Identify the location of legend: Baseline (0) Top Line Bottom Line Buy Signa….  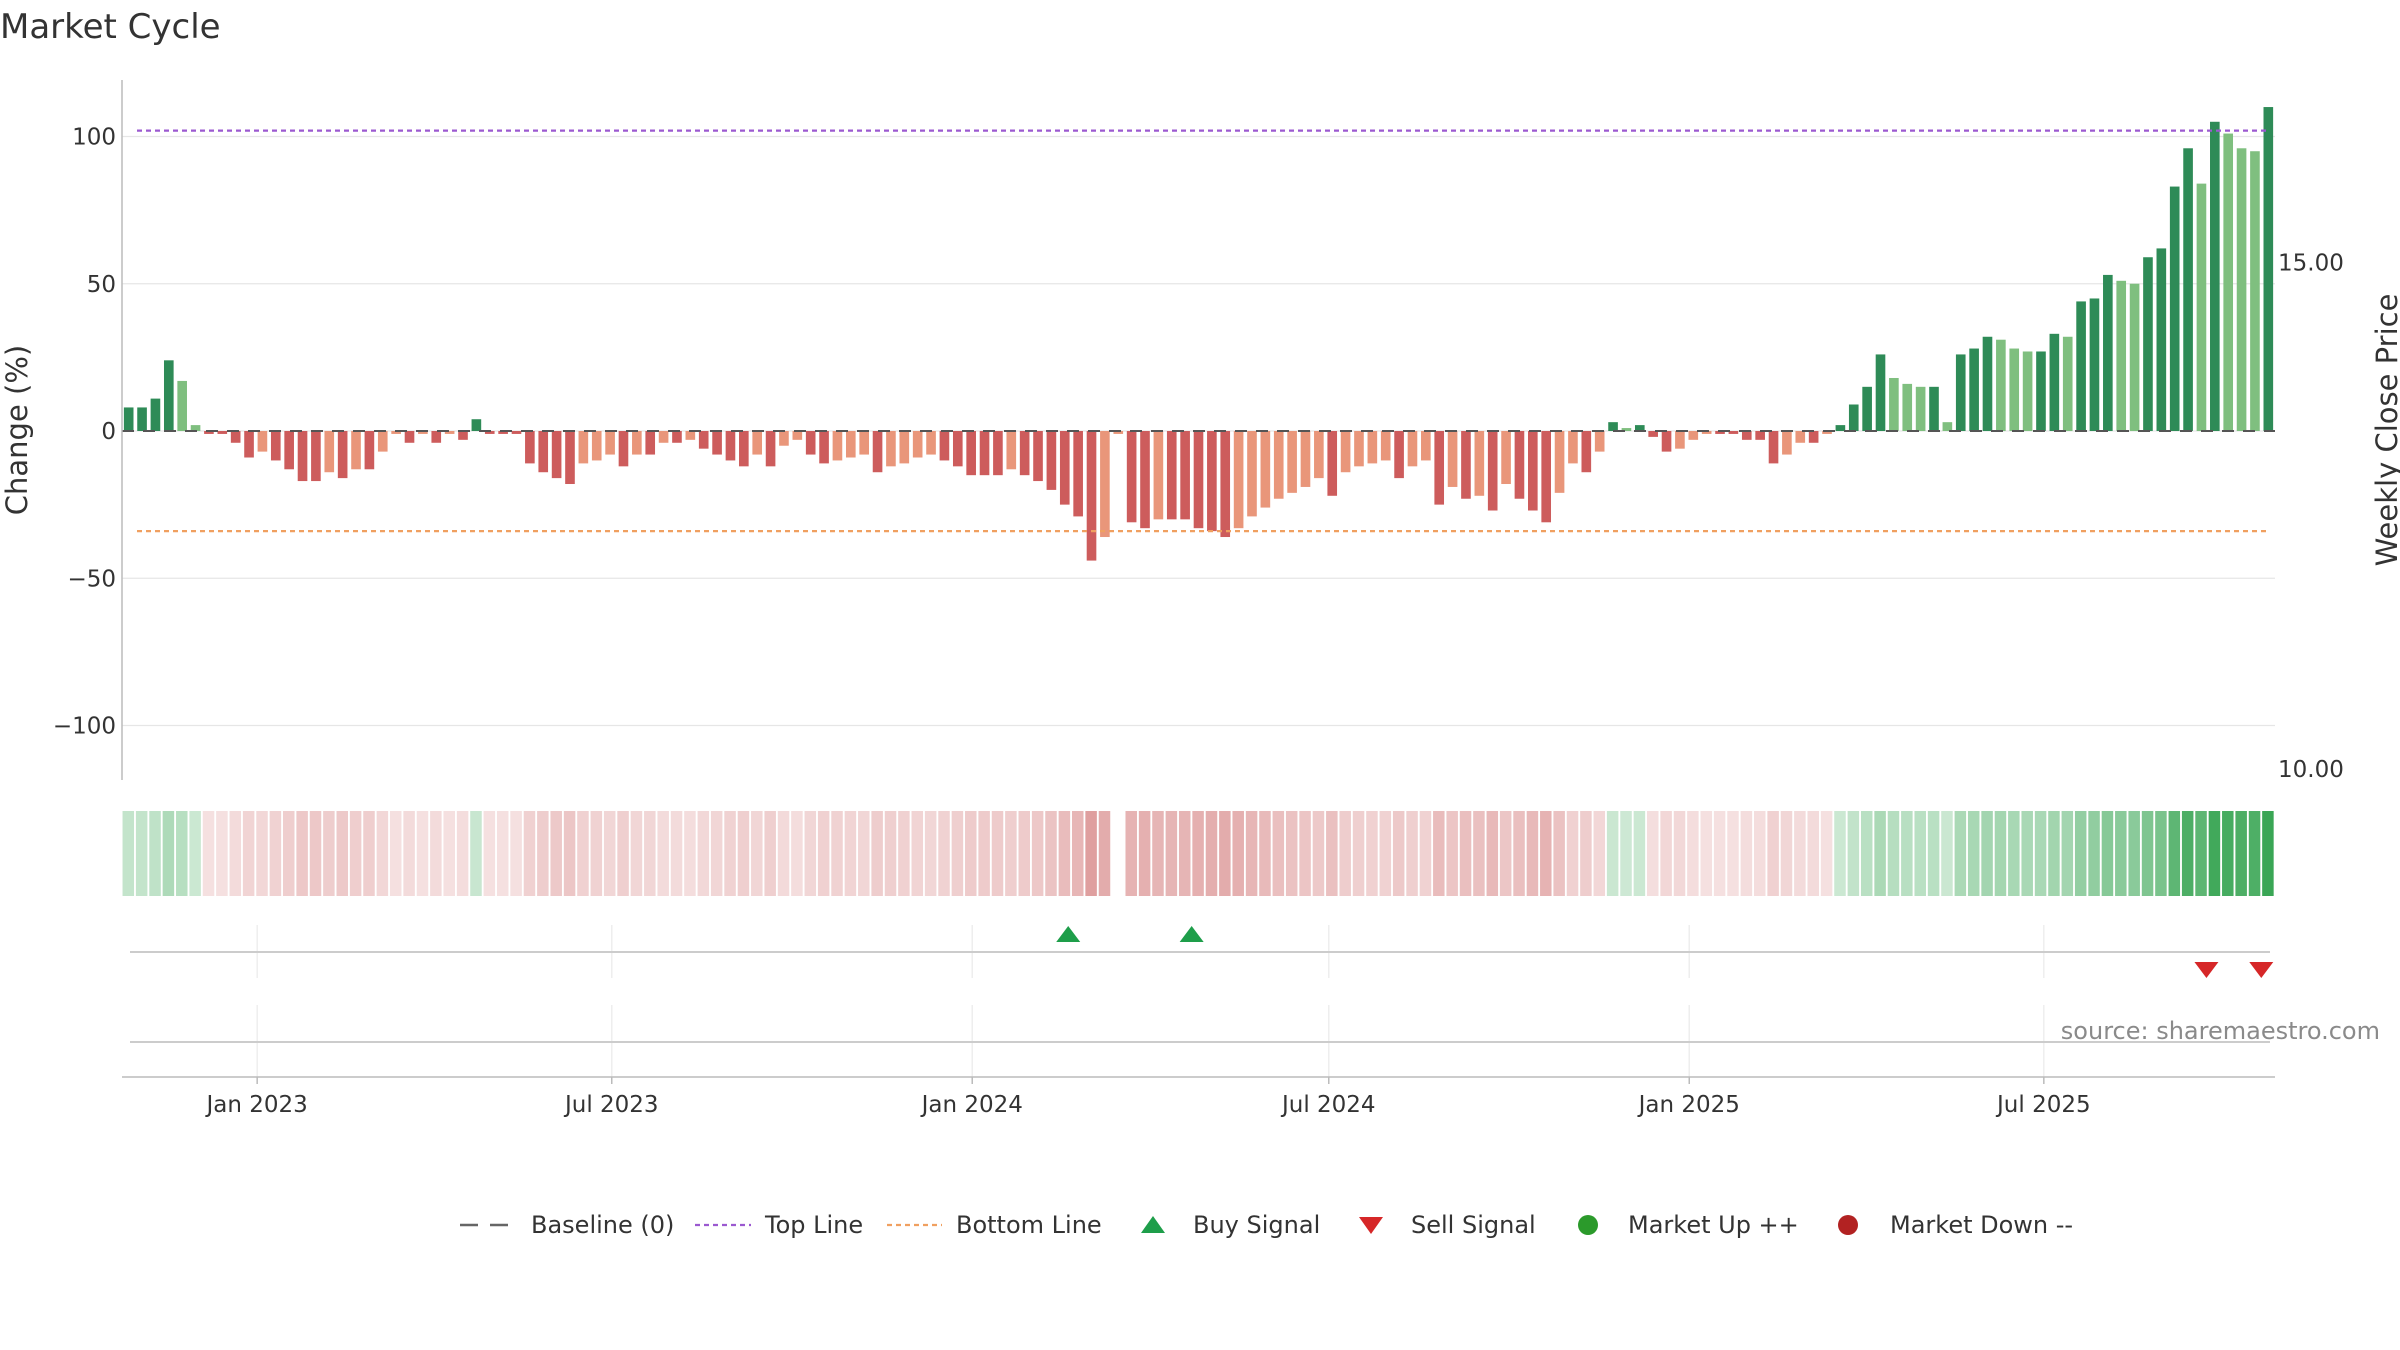
(1266, 1225).